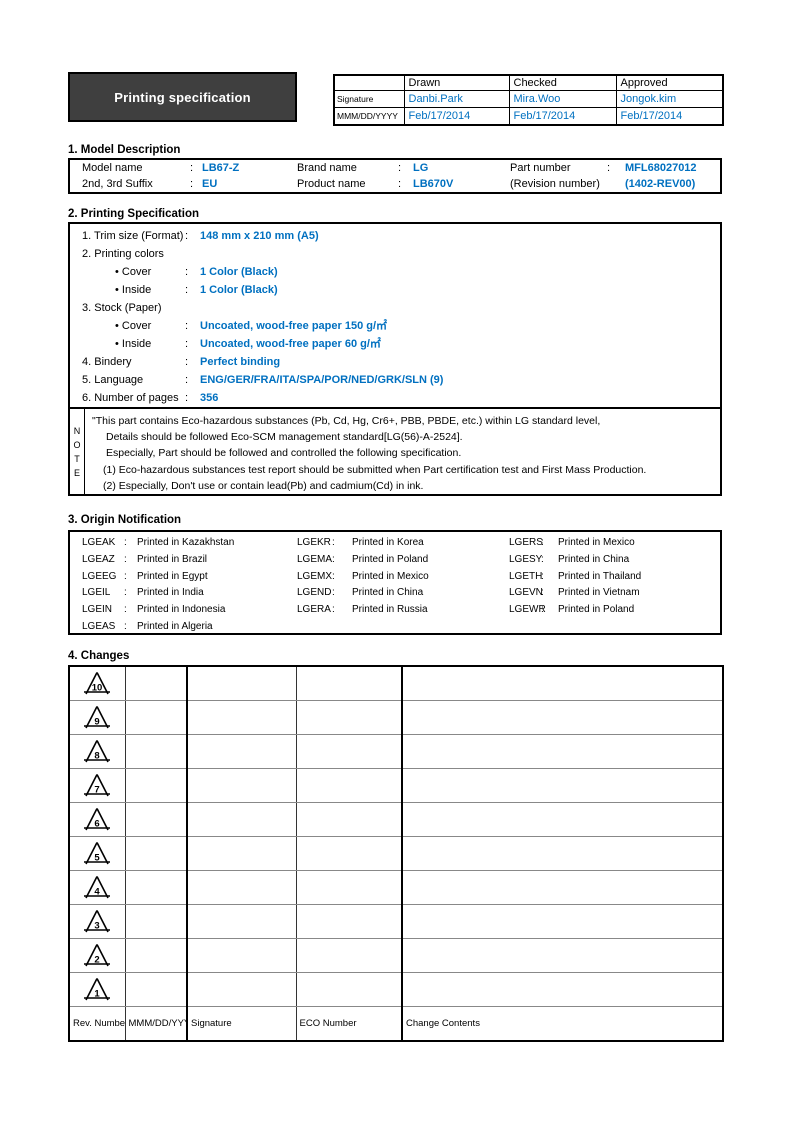  I want to click on changes-row: 1, so click(396, 989).